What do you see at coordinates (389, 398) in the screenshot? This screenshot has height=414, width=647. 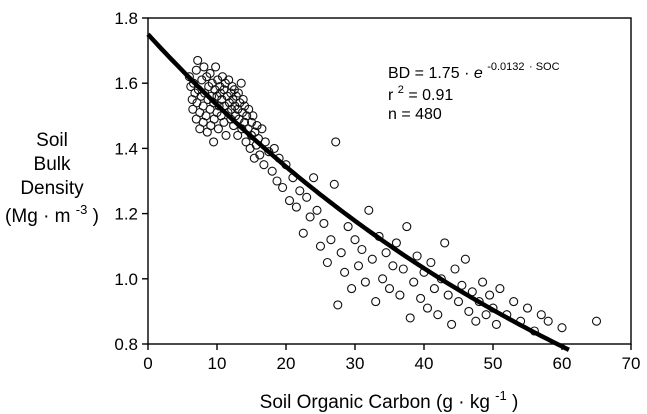 I see `x-axis-title: Soil Organic Carbon (g · kg -1 )` at bounding box center [389, 398].